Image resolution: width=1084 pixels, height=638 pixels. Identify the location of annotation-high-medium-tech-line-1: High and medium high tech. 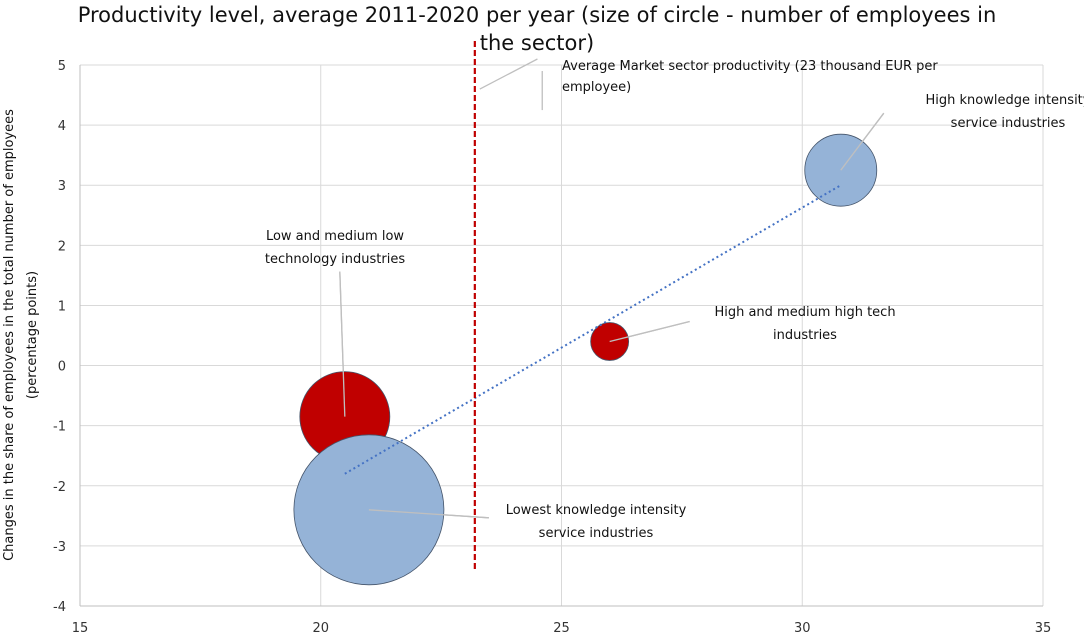
(804, 312).